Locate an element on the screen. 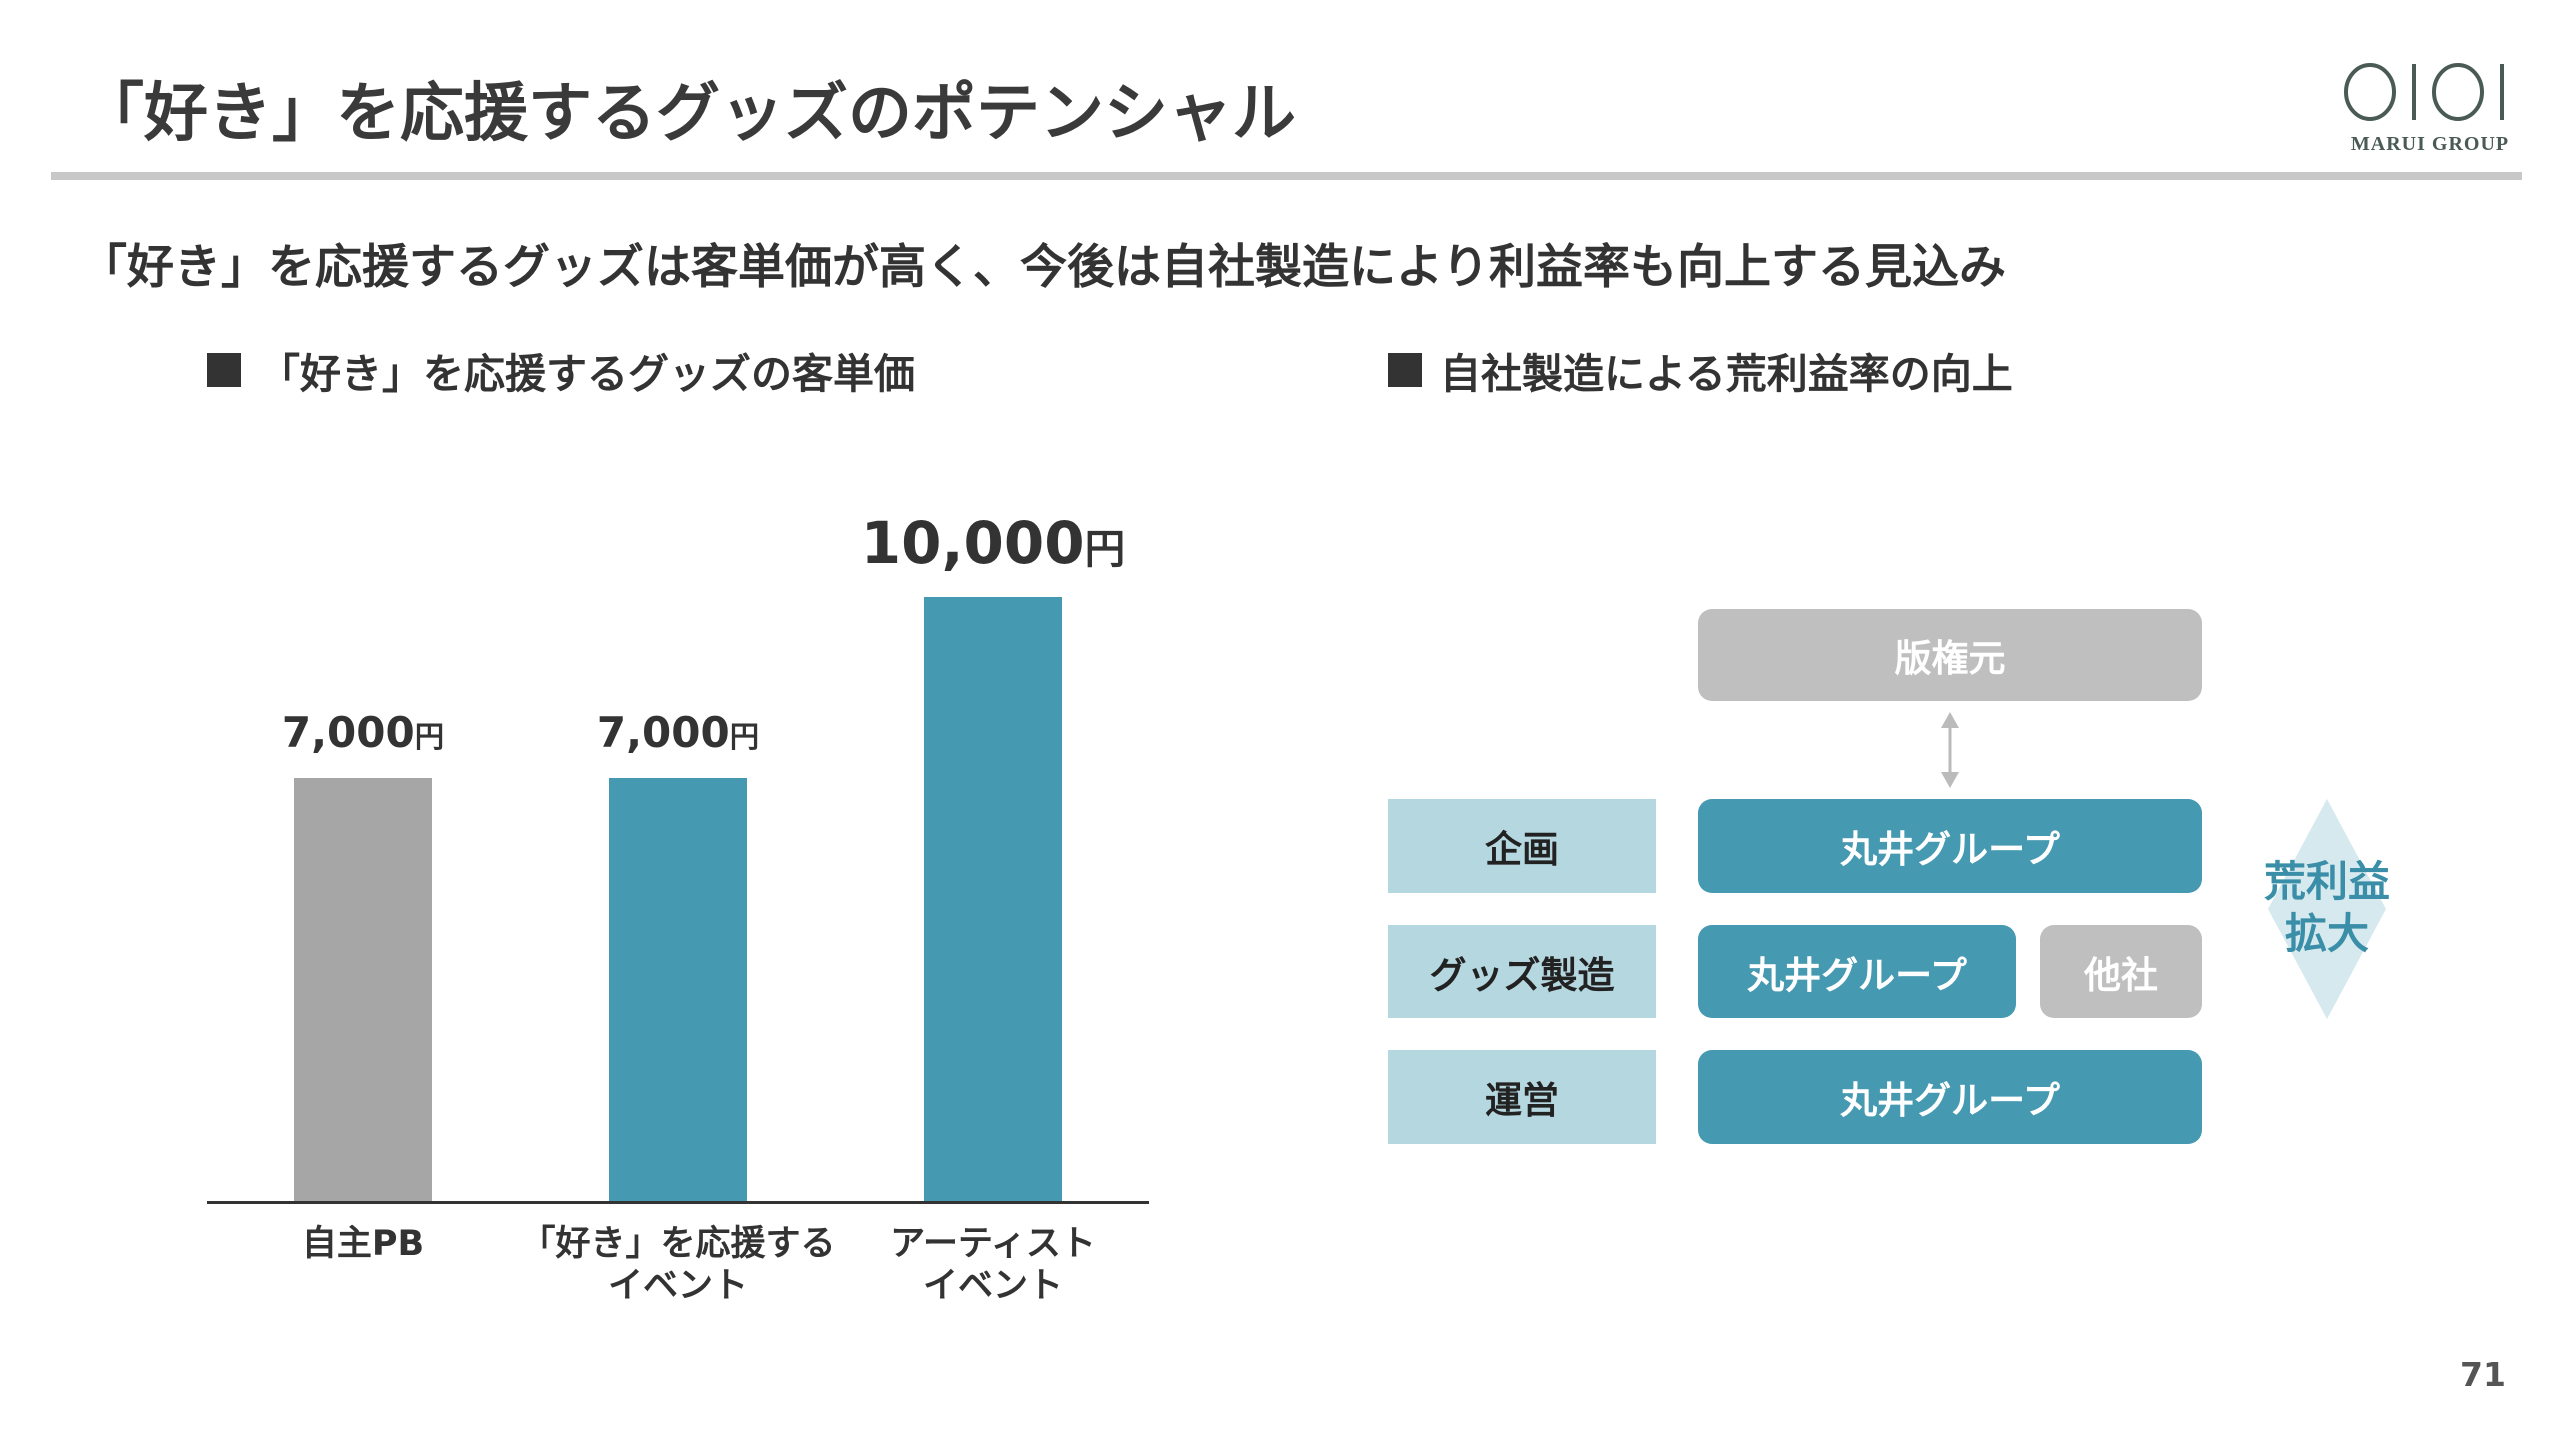 This screenshot has height=1440, width=2560. gain-line-2: 拡大 is located at coordinates (2326, 933).